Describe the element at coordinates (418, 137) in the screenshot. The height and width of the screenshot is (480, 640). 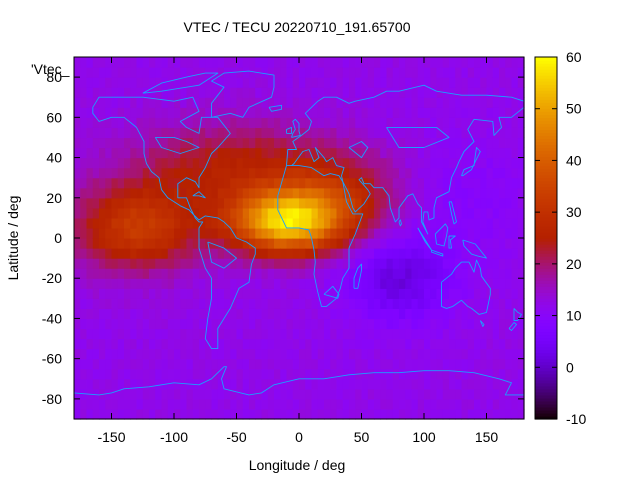
I see `coastline` at that location.